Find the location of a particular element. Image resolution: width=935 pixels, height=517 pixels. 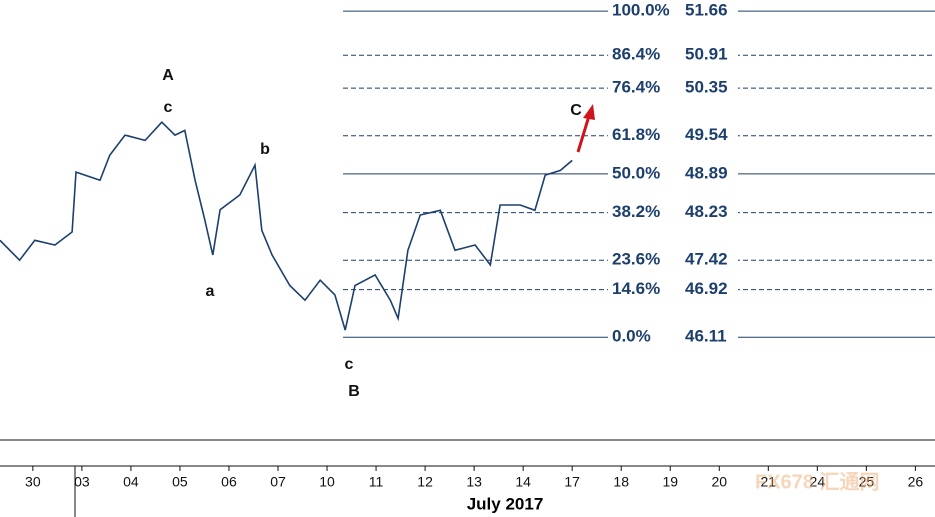

x-tick-label: 06 is located at coordinates (229, 482).